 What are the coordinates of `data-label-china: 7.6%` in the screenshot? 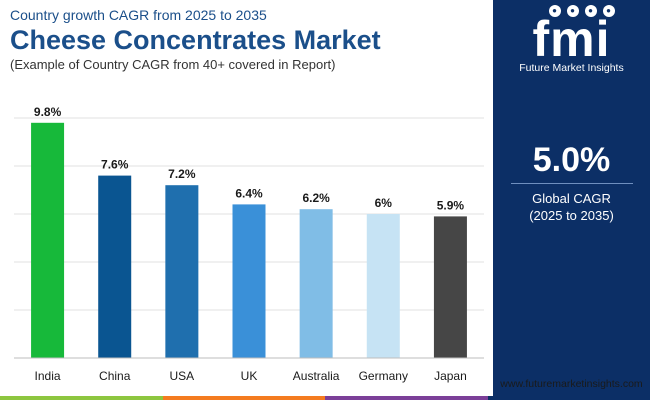 It's located at (115, 165).